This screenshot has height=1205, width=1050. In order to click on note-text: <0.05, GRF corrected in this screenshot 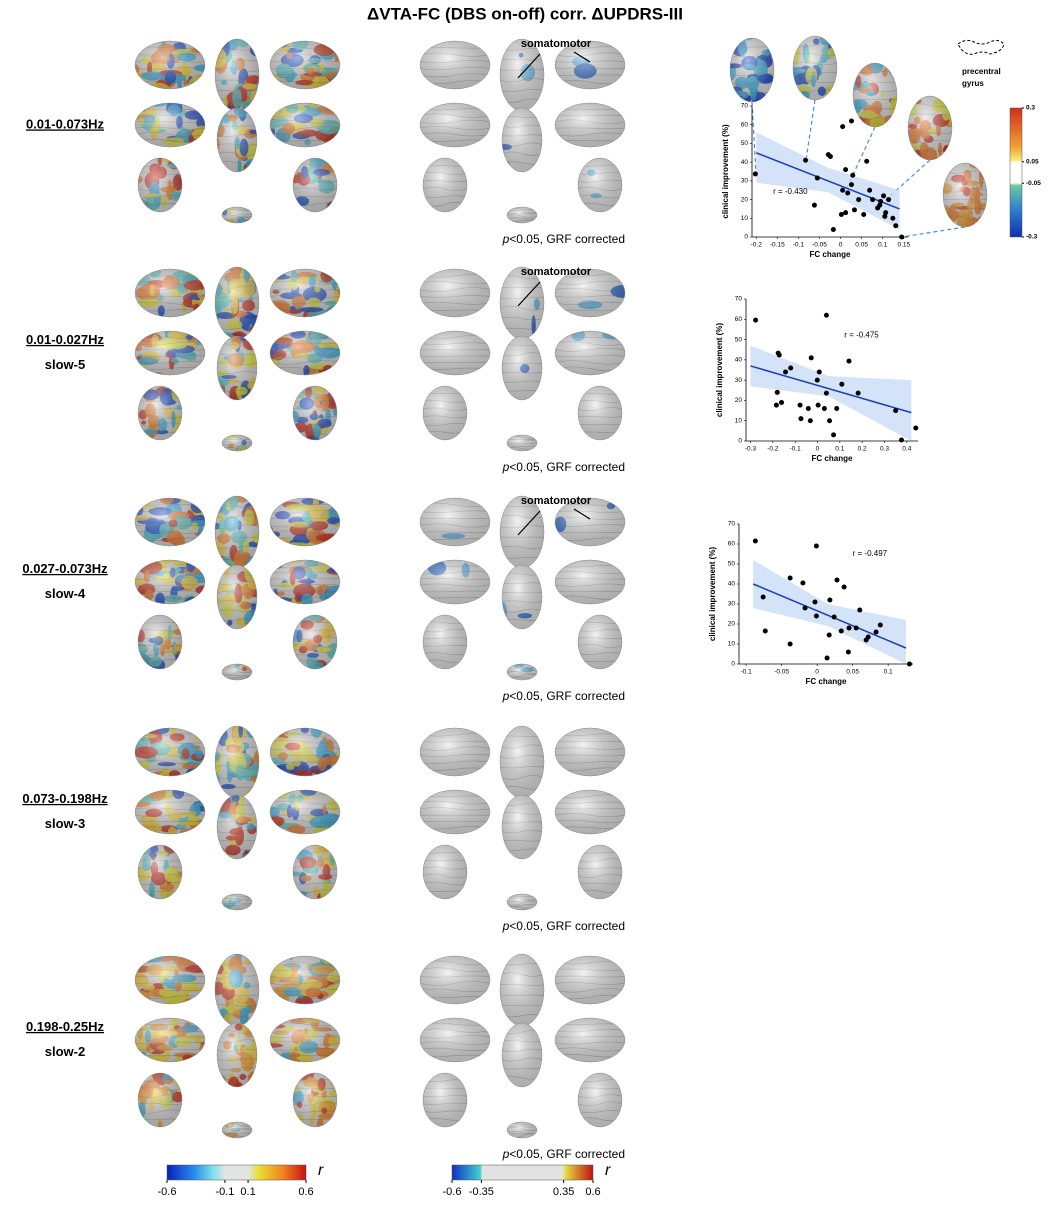, I will do `click(567, 239)`.